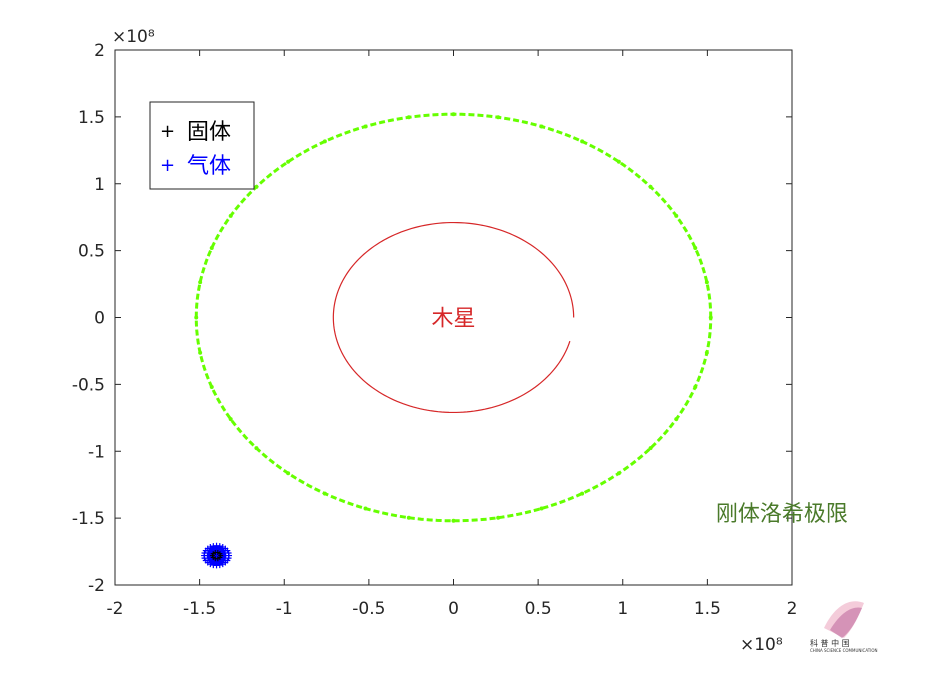 The image size is (950, 688). I want to click on x-tick-label: 2, so click(792, 609).